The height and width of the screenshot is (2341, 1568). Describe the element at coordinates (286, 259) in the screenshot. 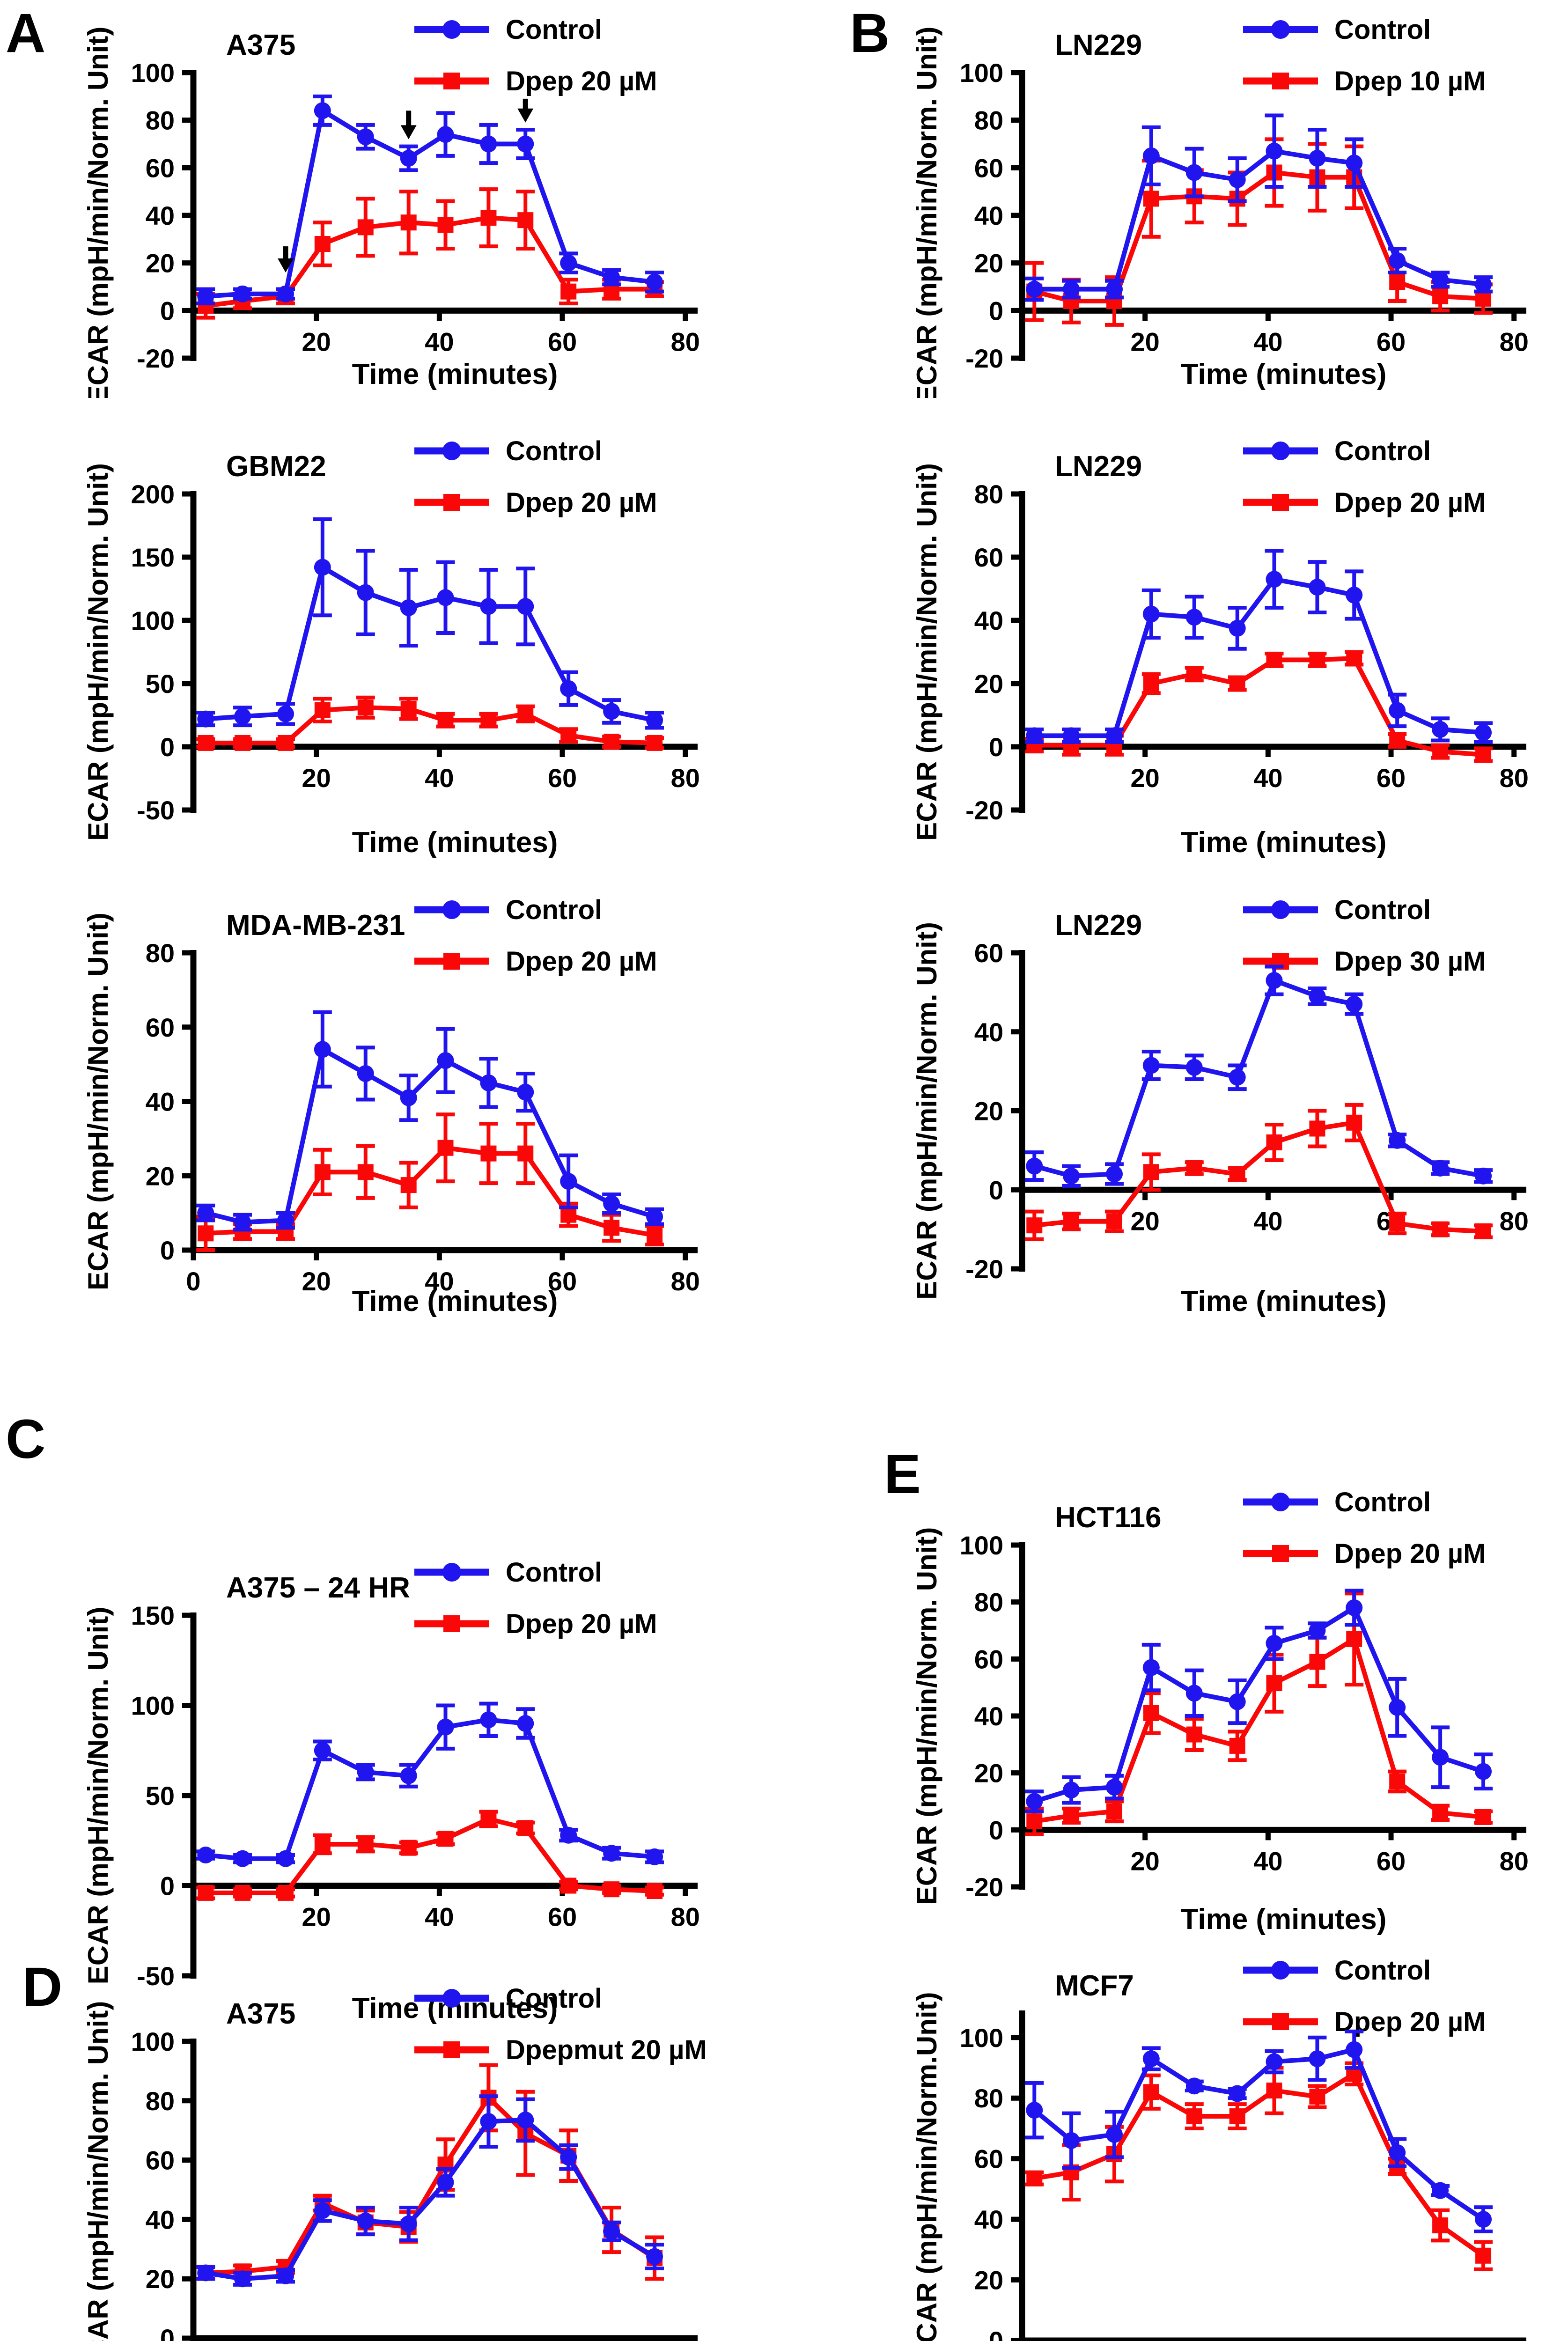

I see `injection-arrow` at that location.